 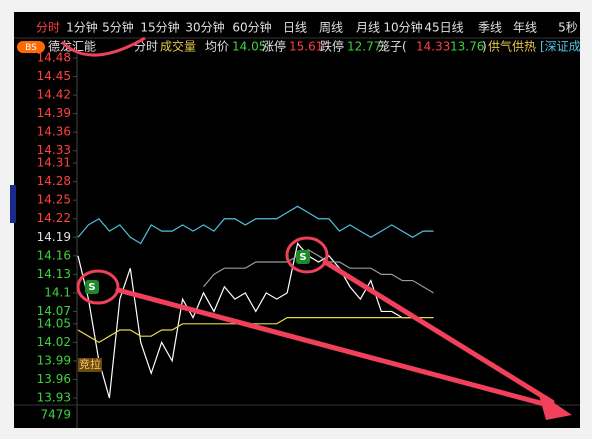 What do you see at coordinates (146, 47) in the screenshot?
I see `info-mode: 分时` at bounding box center [146, 47].